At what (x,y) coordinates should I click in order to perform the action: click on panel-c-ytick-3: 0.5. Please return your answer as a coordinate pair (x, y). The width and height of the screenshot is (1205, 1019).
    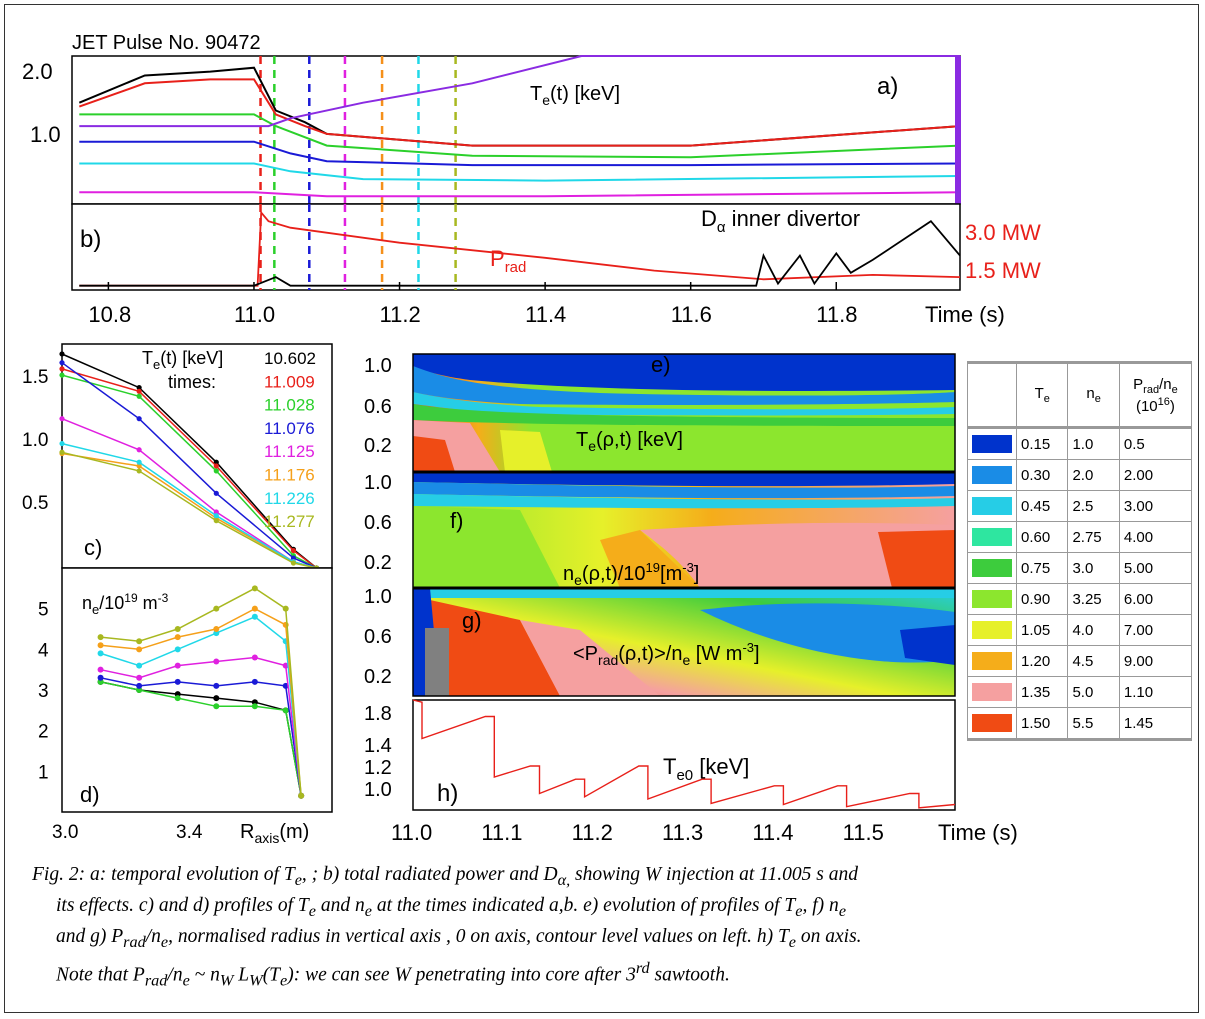
    Looking at the image, I should click on (35, 503).